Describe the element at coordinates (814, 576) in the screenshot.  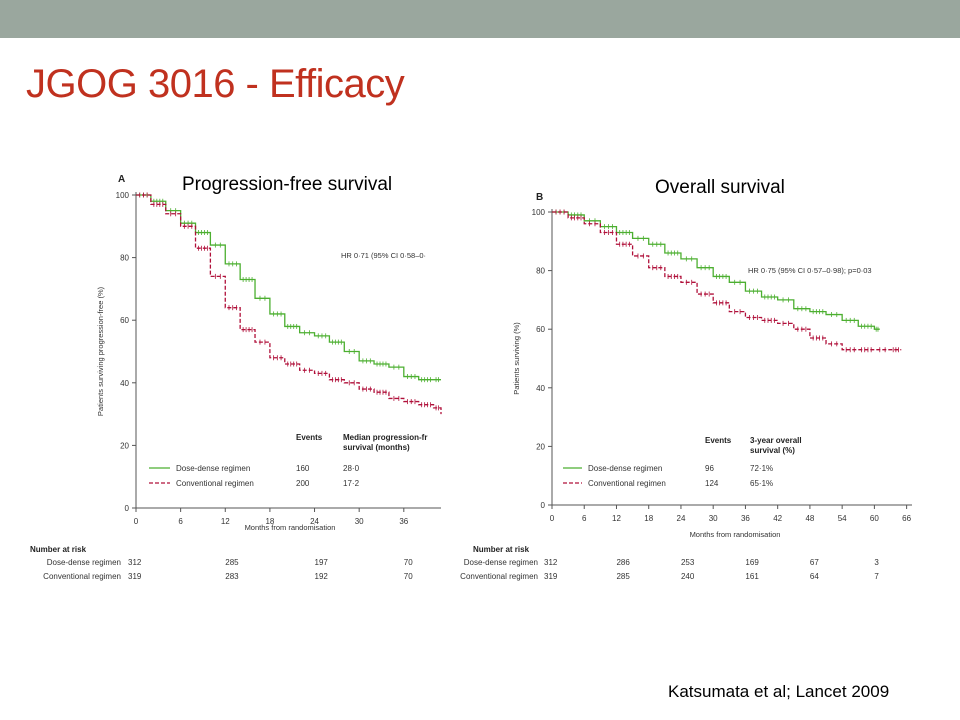
I see `risk-value: 64` at that location.